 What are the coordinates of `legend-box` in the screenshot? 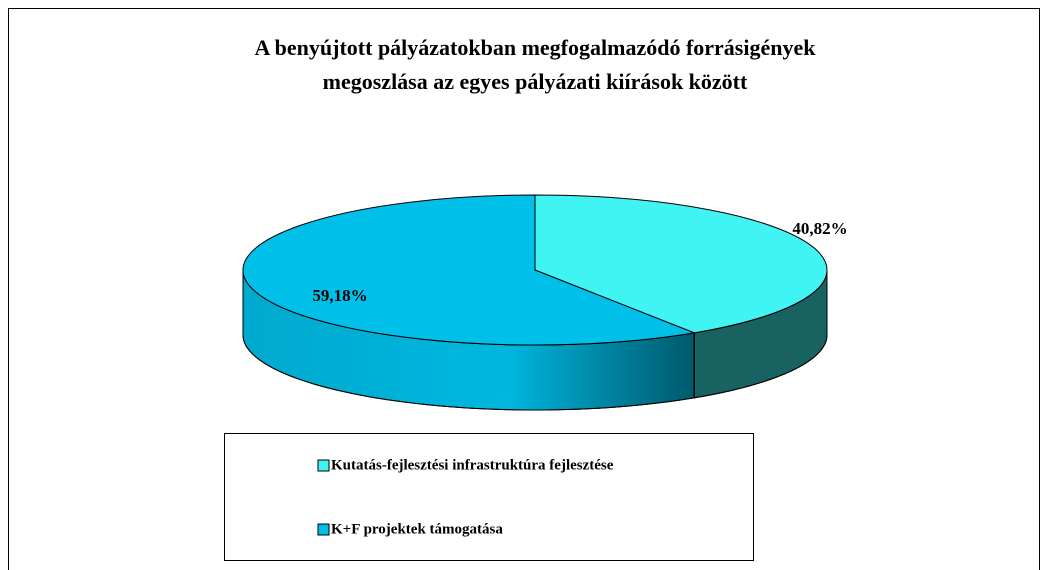 It's located at (489, 497).